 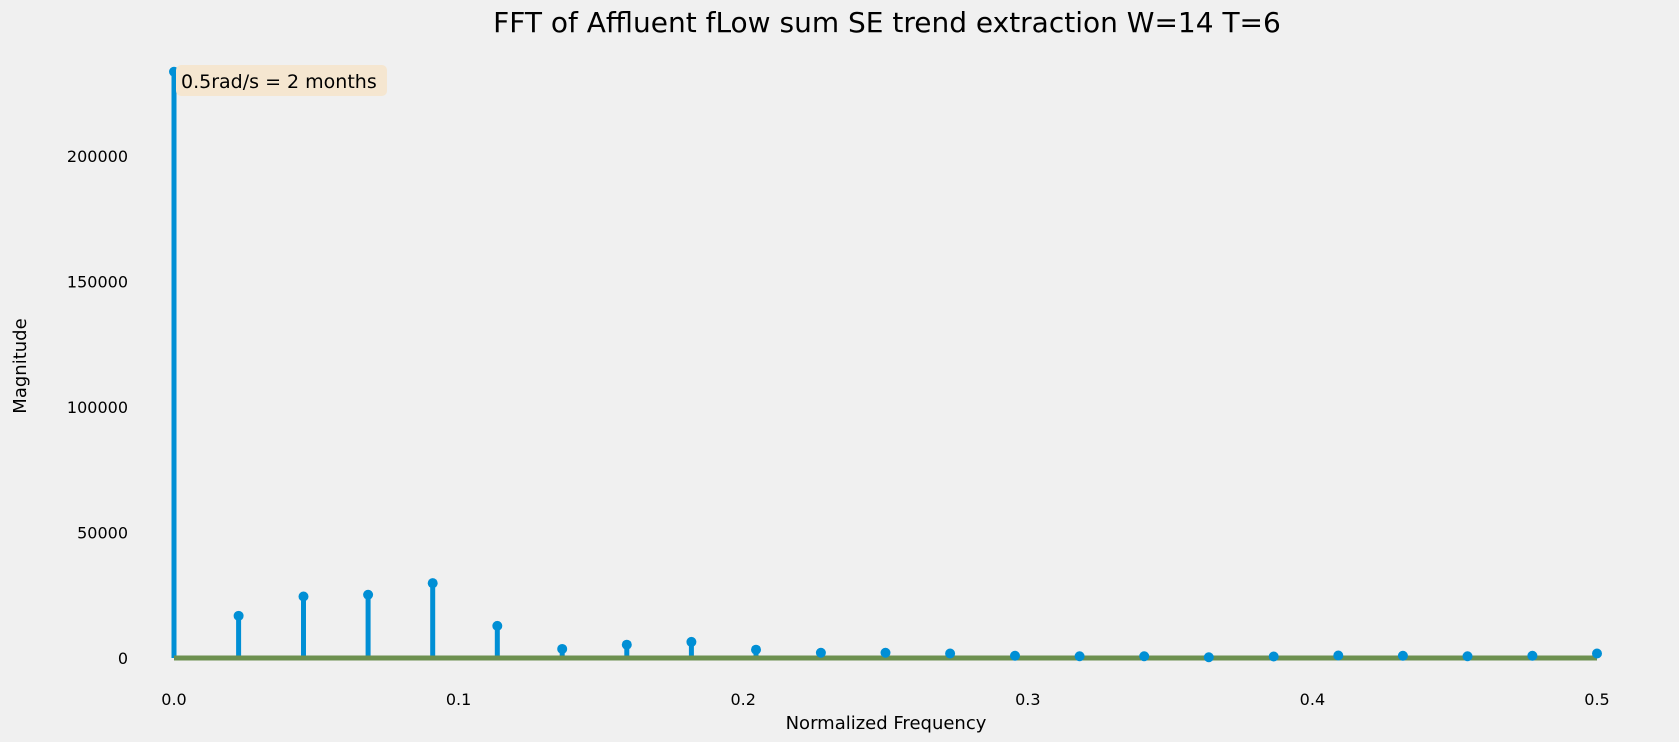 I want to click on x-tick-label: 0.0, so click(x=173, y=699).